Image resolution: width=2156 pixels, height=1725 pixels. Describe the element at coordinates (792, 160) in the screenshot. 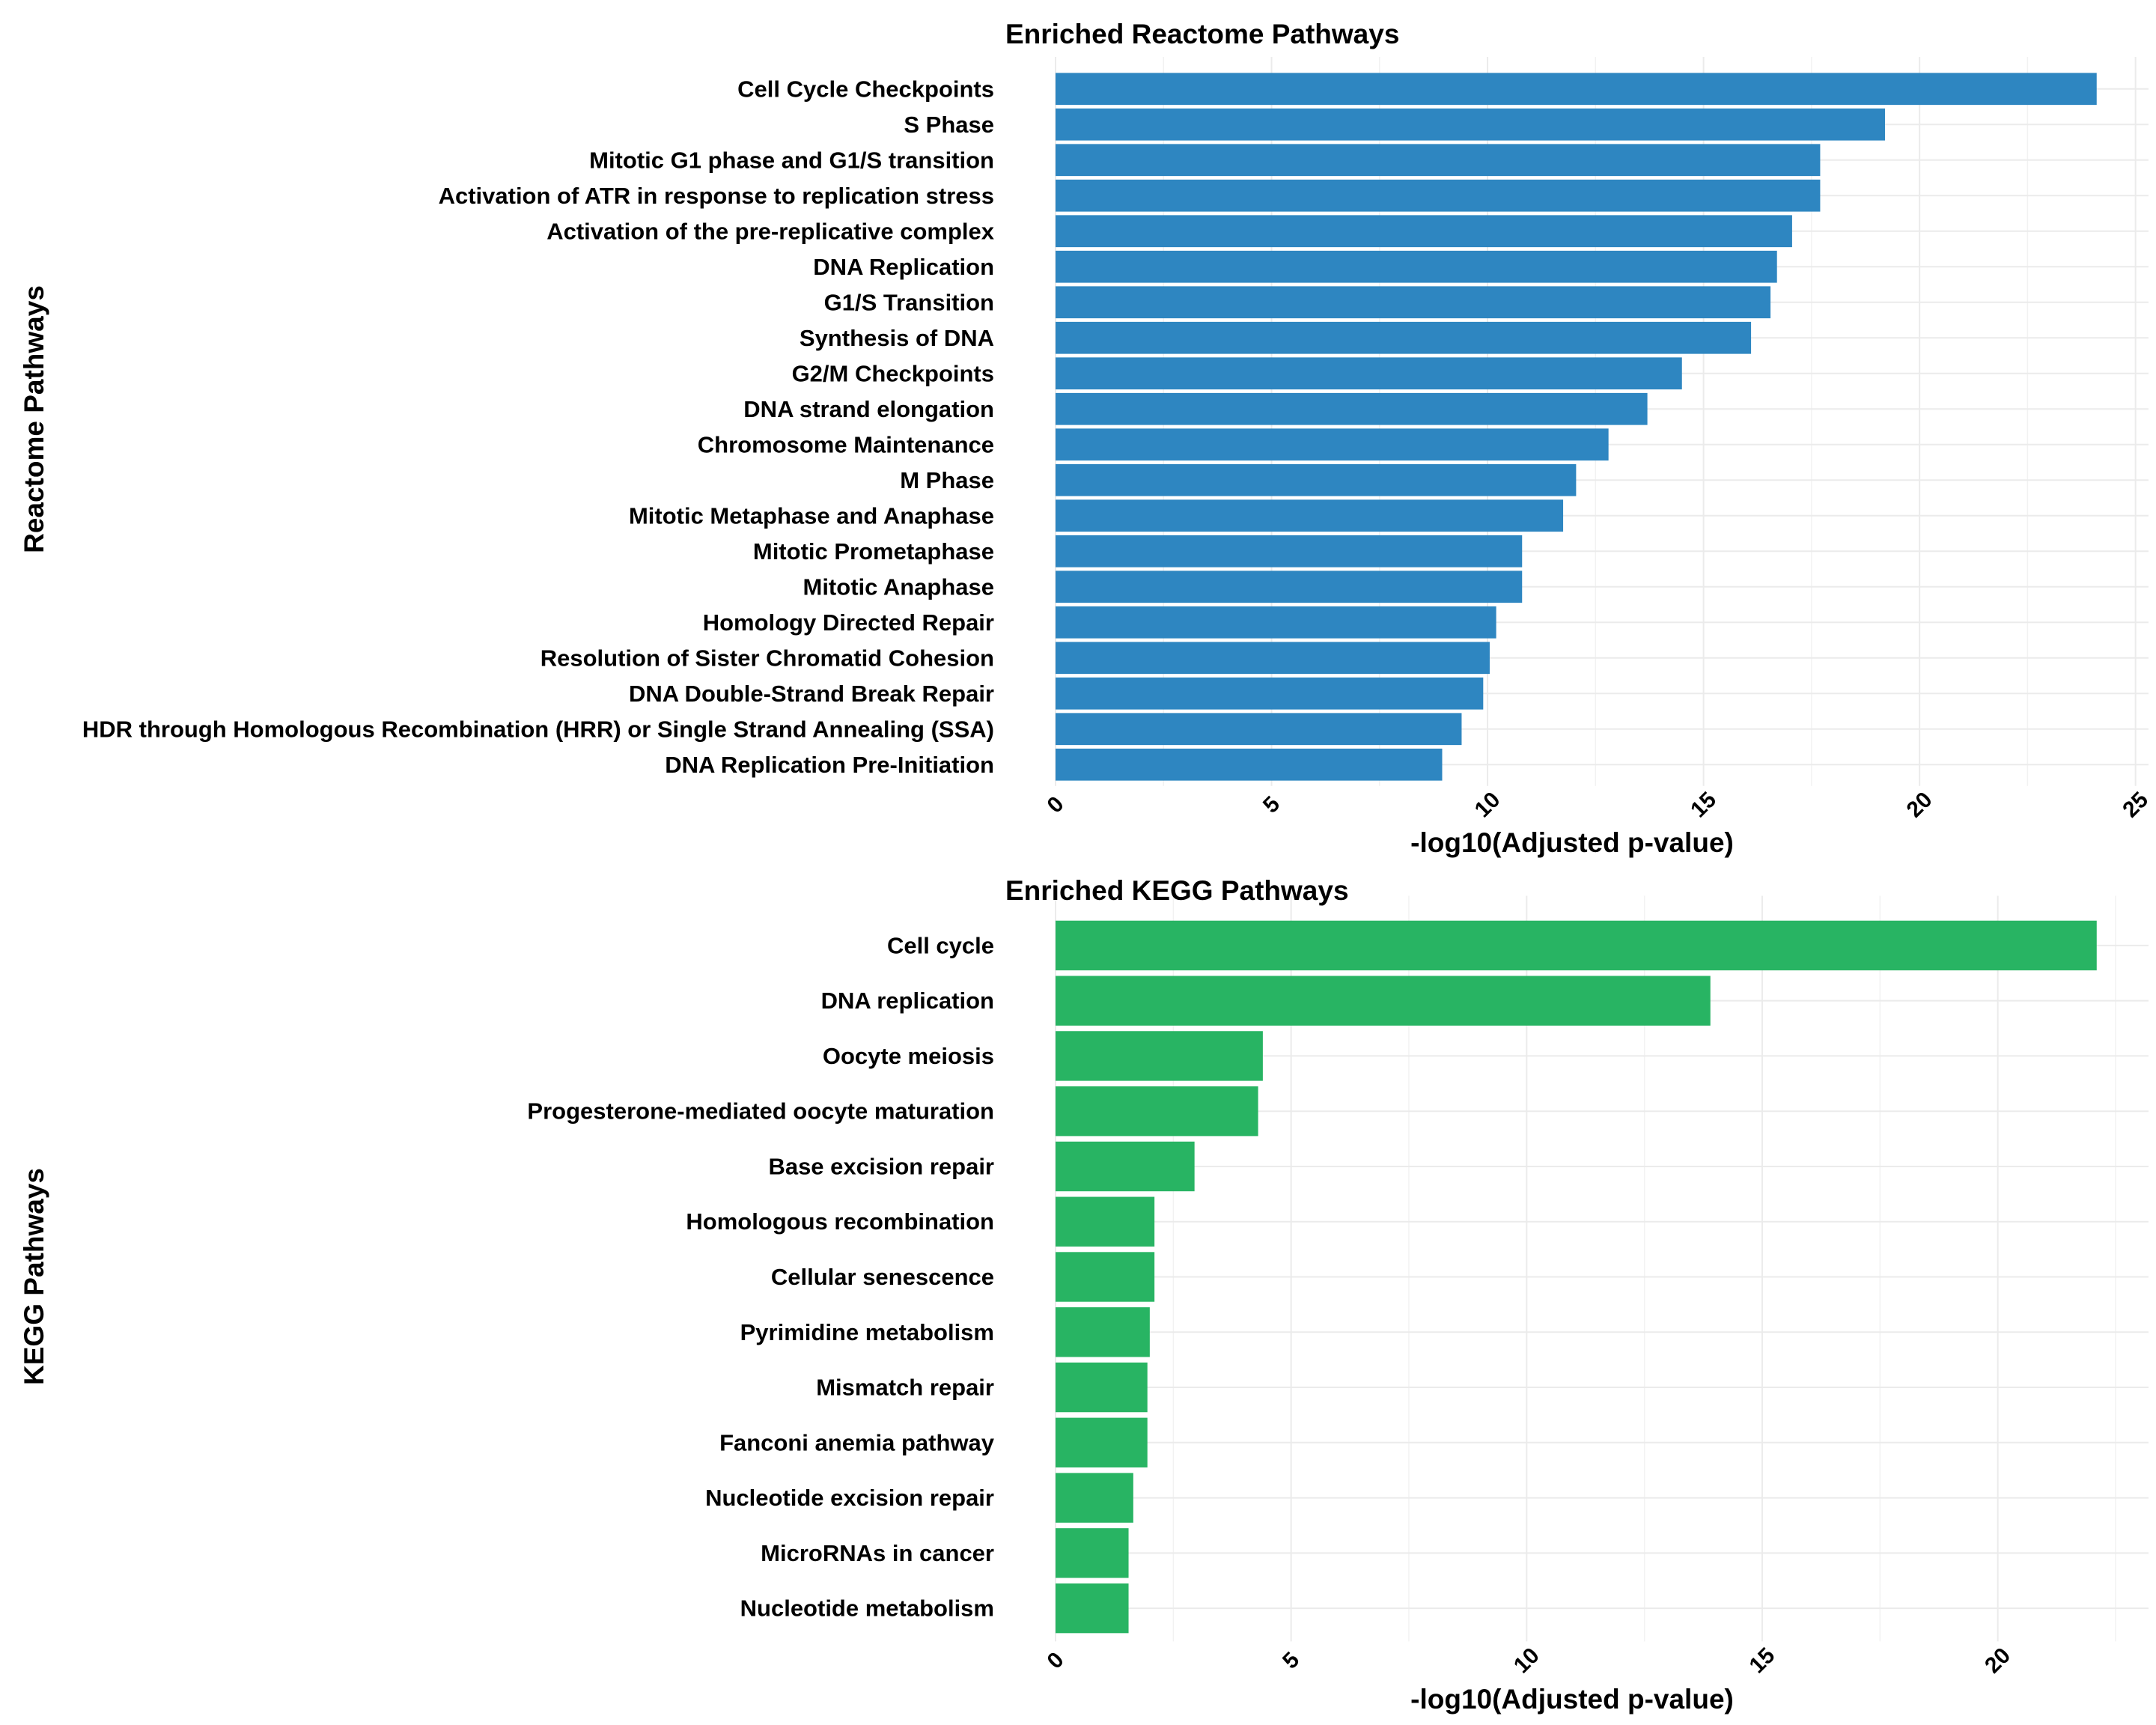

I see `reactome-category-label: Mitotic G1 phase and G1/S transition` at that location.